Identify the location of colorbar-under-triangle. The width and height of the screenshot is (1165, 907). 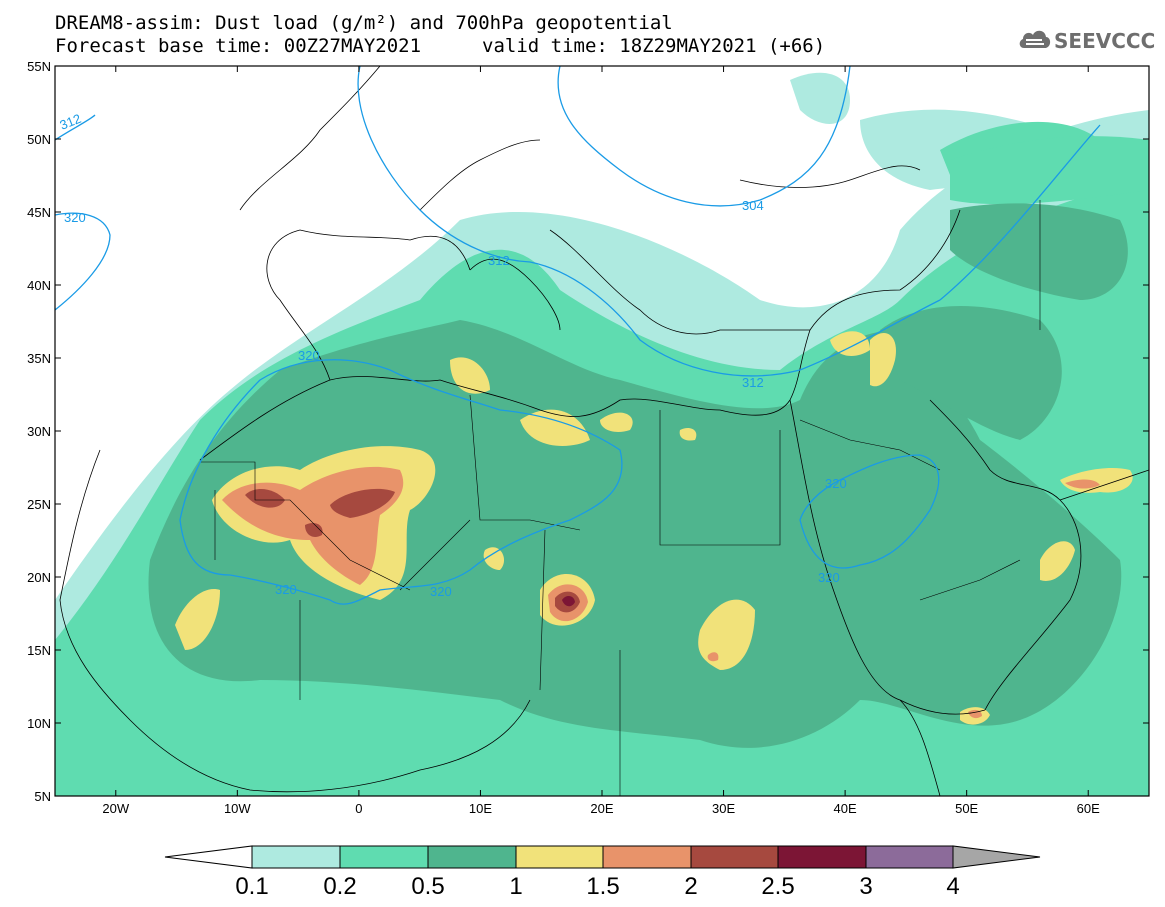
(208, 857).